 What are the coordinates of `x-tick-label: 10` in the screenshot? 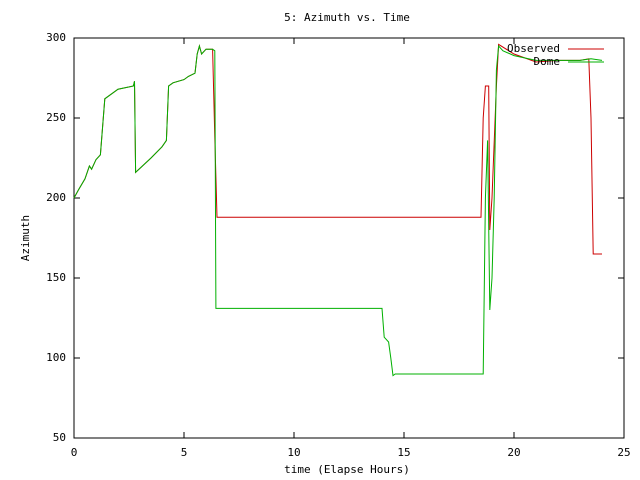 It's located at (293, 452).